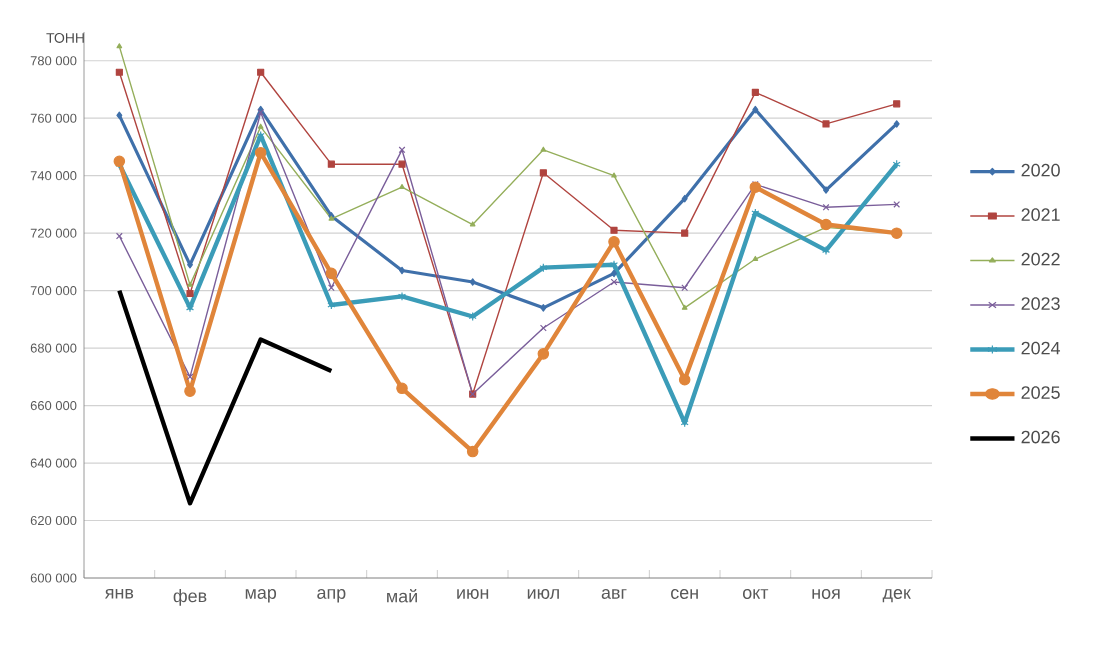 This screenshot has width=1096, height=656. Describe the element at coordinates (119, 594) in the screenshot. I see `x-tick-label: янв` at that location.